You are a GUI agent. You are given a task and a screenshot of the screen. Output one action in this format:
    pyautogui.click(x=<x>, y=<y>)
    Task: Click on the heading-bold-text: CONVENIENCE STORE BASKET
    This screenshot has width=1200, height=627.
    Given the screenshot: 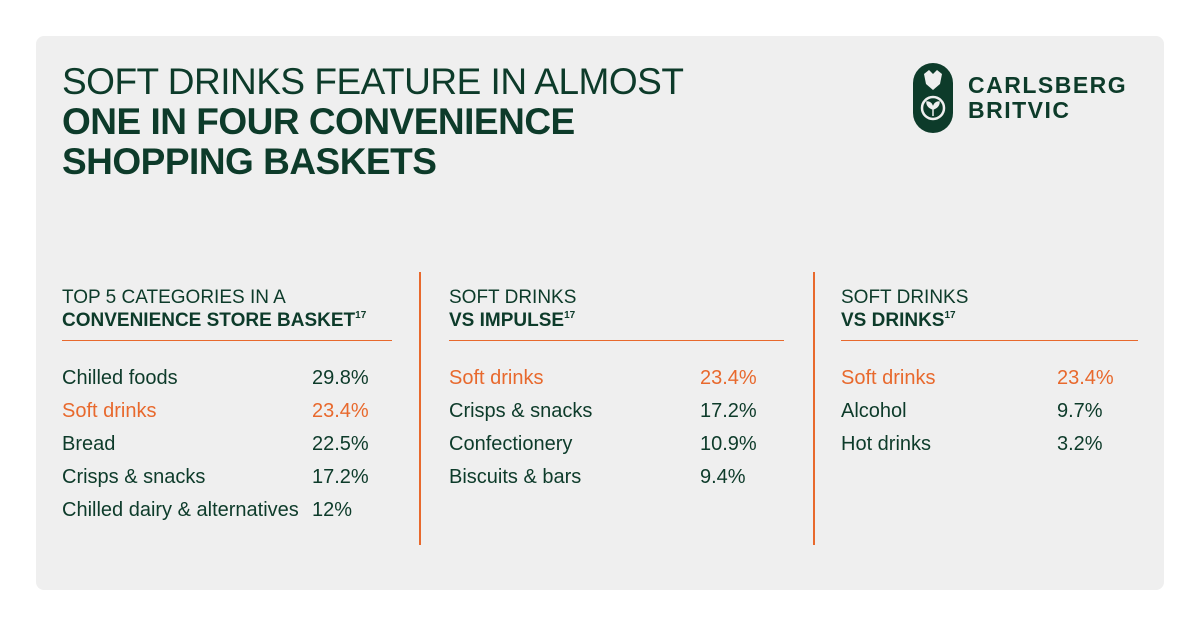 What is the action you would take?
    pyautogui.click(x=209, y=320)
    